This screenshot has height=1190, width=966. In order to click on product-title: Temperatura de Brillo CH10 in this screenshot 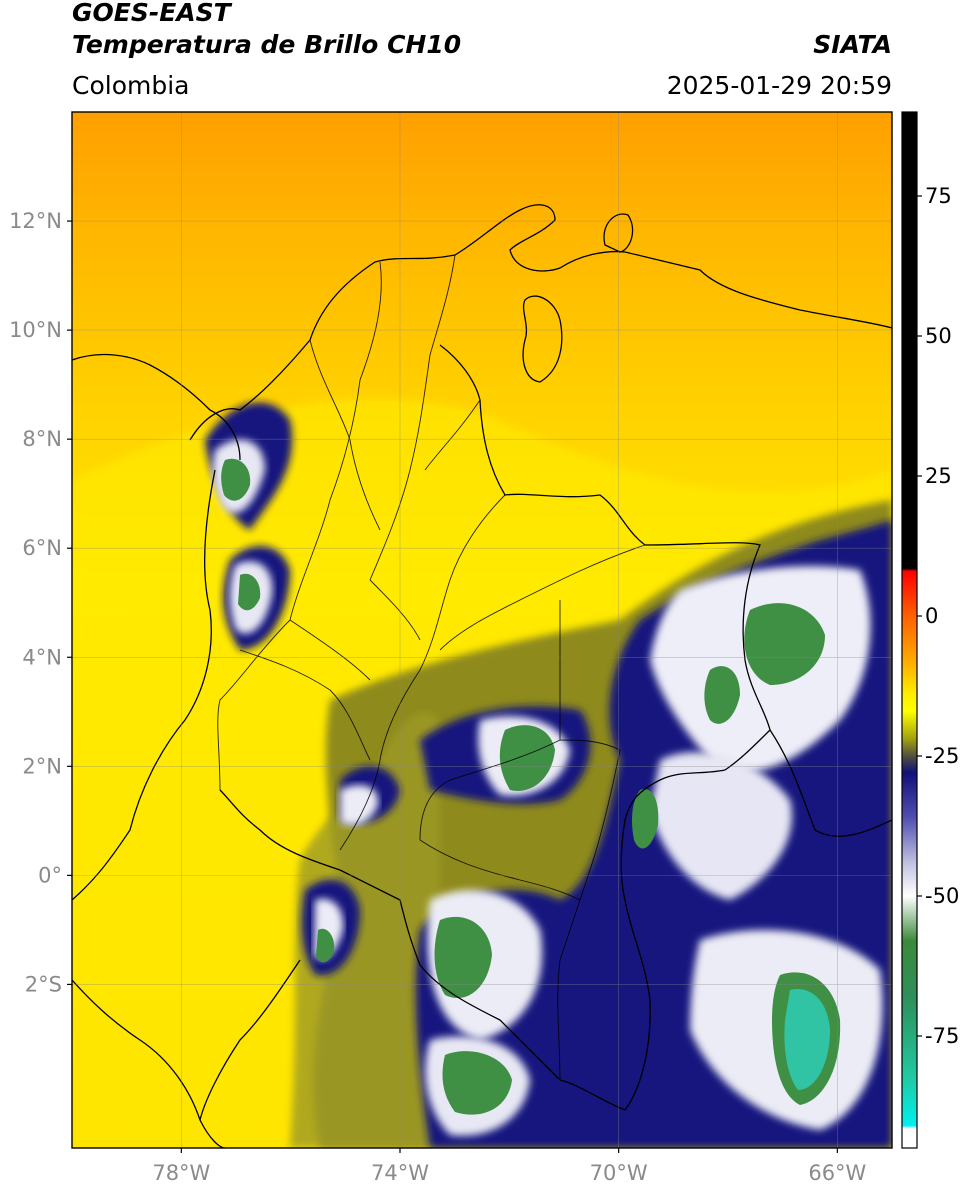, I will do `click(267, 44)`.